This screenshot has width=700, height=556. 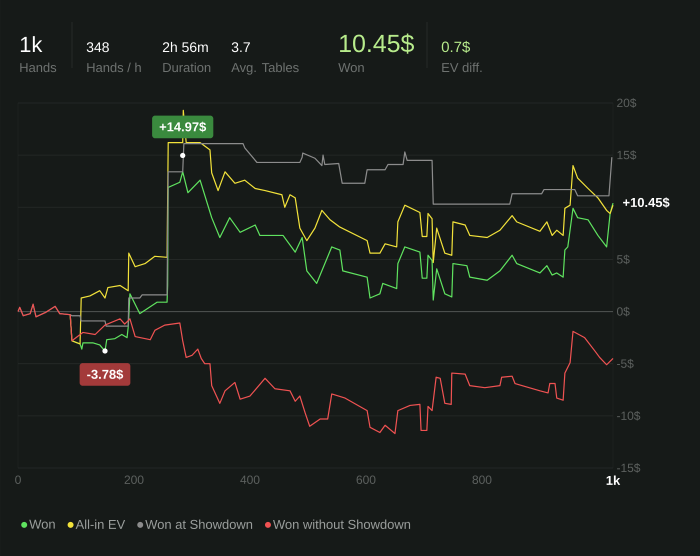 I want to click on text: Won, so click(x=351, y=67).